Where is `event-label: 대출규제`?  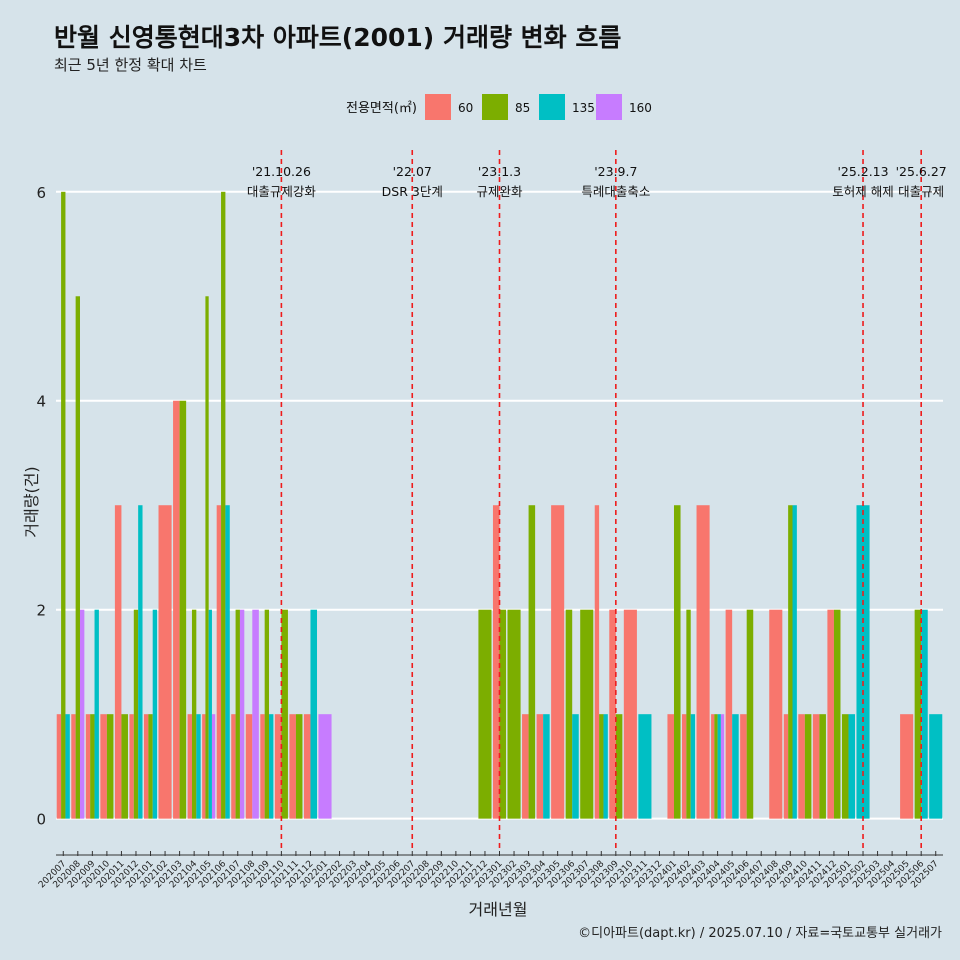
event-label: 대출규제 is located at coordinates (921, 191).